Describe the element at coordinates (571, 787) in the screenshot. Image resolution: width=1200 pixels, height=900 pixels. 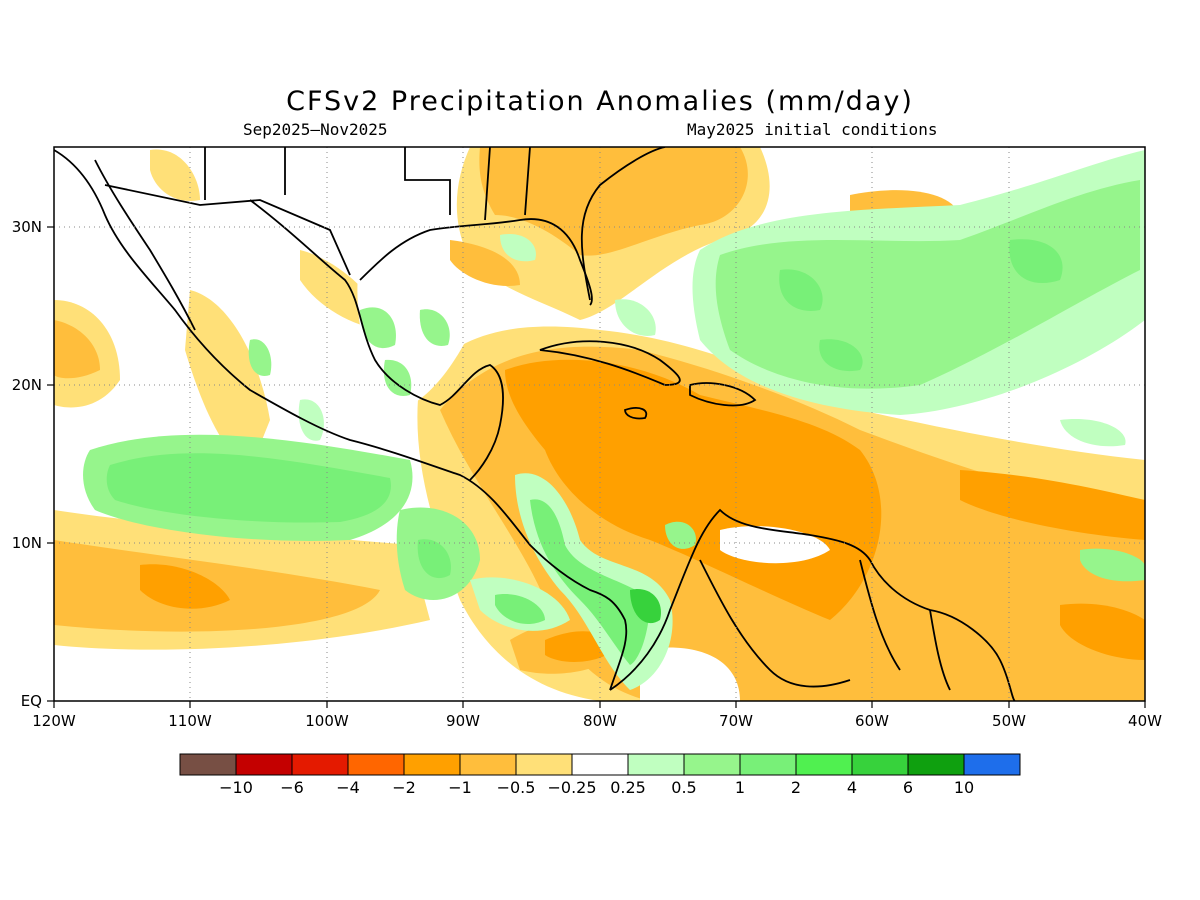
I see `colorbar-label: −0.25` at that location.